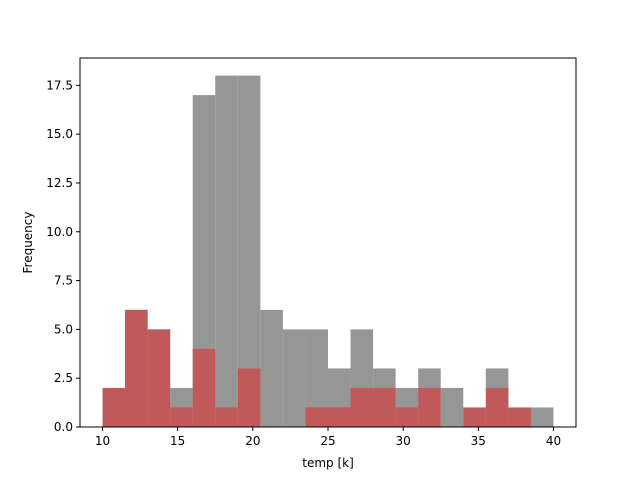  Describe the element at coordinates (102, 441) in the screenshot. I see `x-tick-label: 10` at that location.